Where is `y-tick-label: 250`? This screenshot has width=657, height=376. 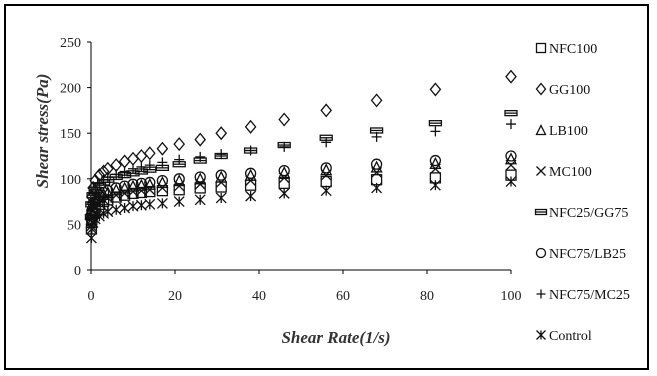 y-tick-label: 250 is located at coordinates (70, 43).